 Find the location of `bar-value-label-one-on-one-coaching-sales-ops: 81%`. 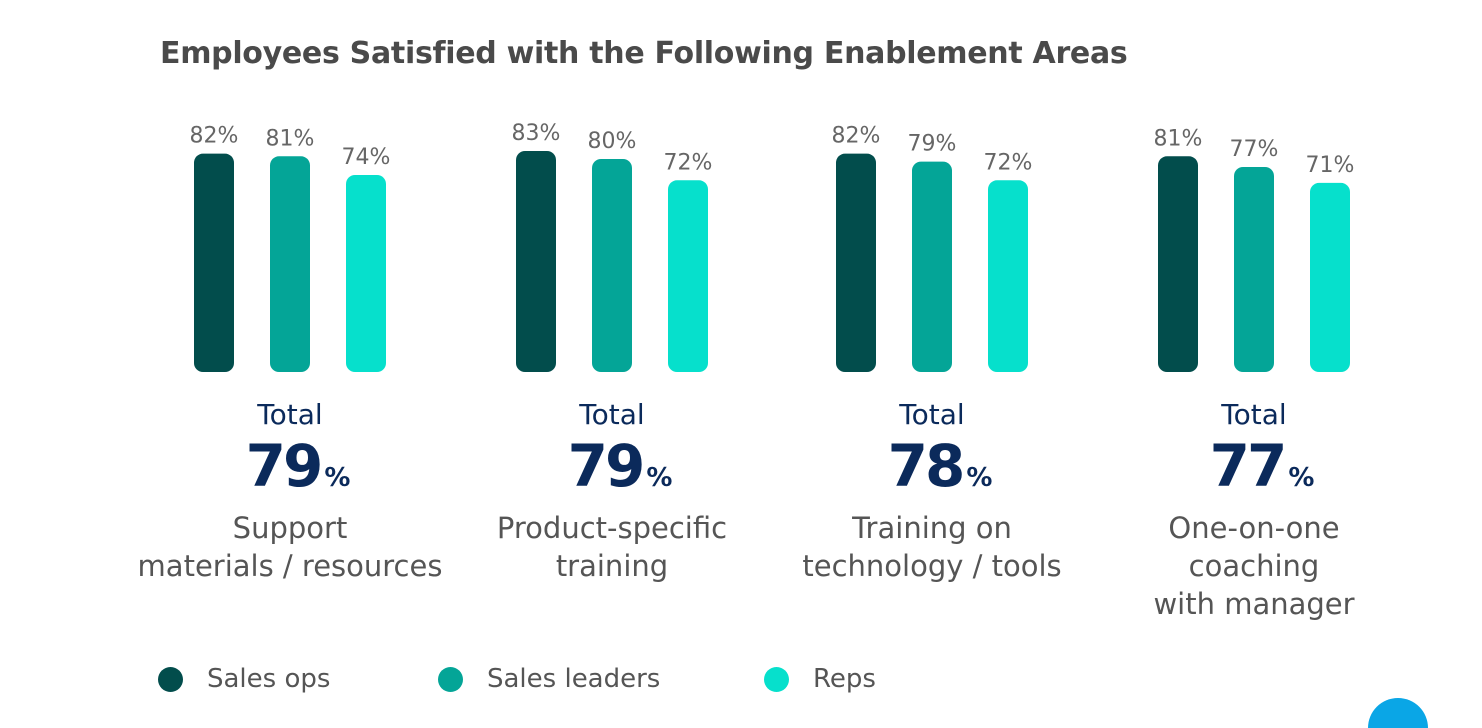

bar-value-label-one-on-one-coaching-sales-ops: 81% is located at coordinates (1178, 138).